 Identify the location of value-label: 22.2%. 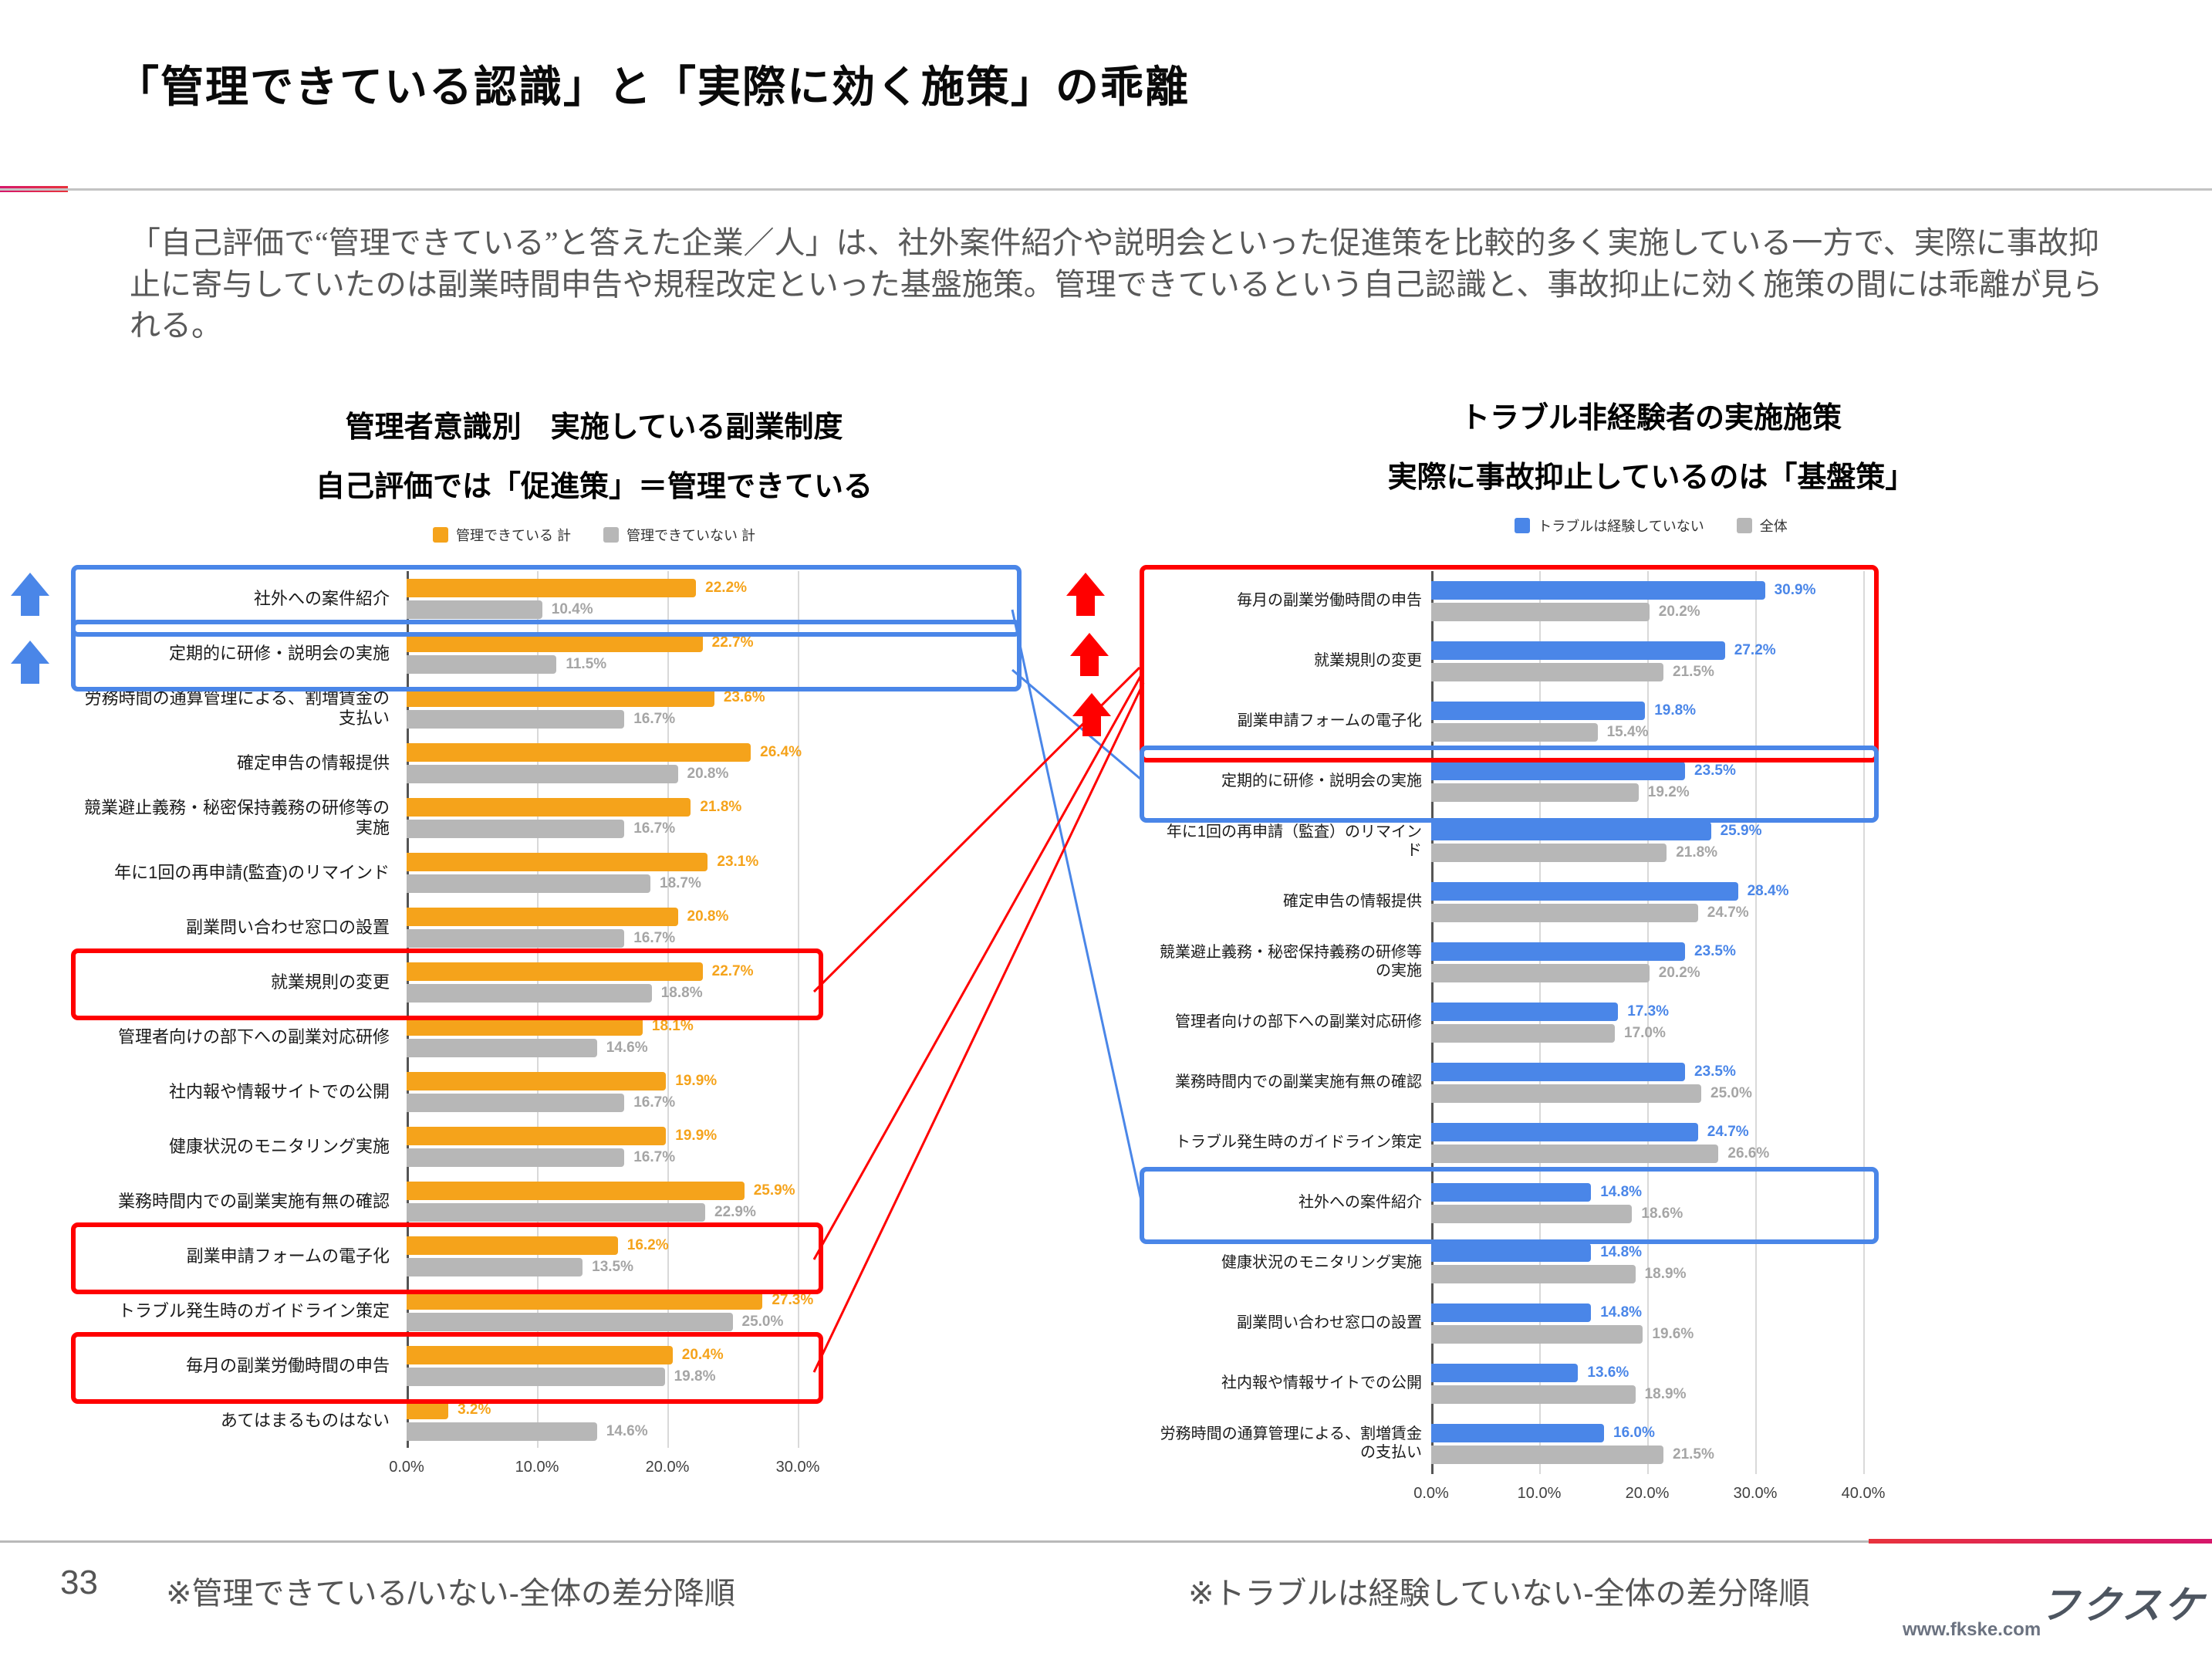
(726, 588).